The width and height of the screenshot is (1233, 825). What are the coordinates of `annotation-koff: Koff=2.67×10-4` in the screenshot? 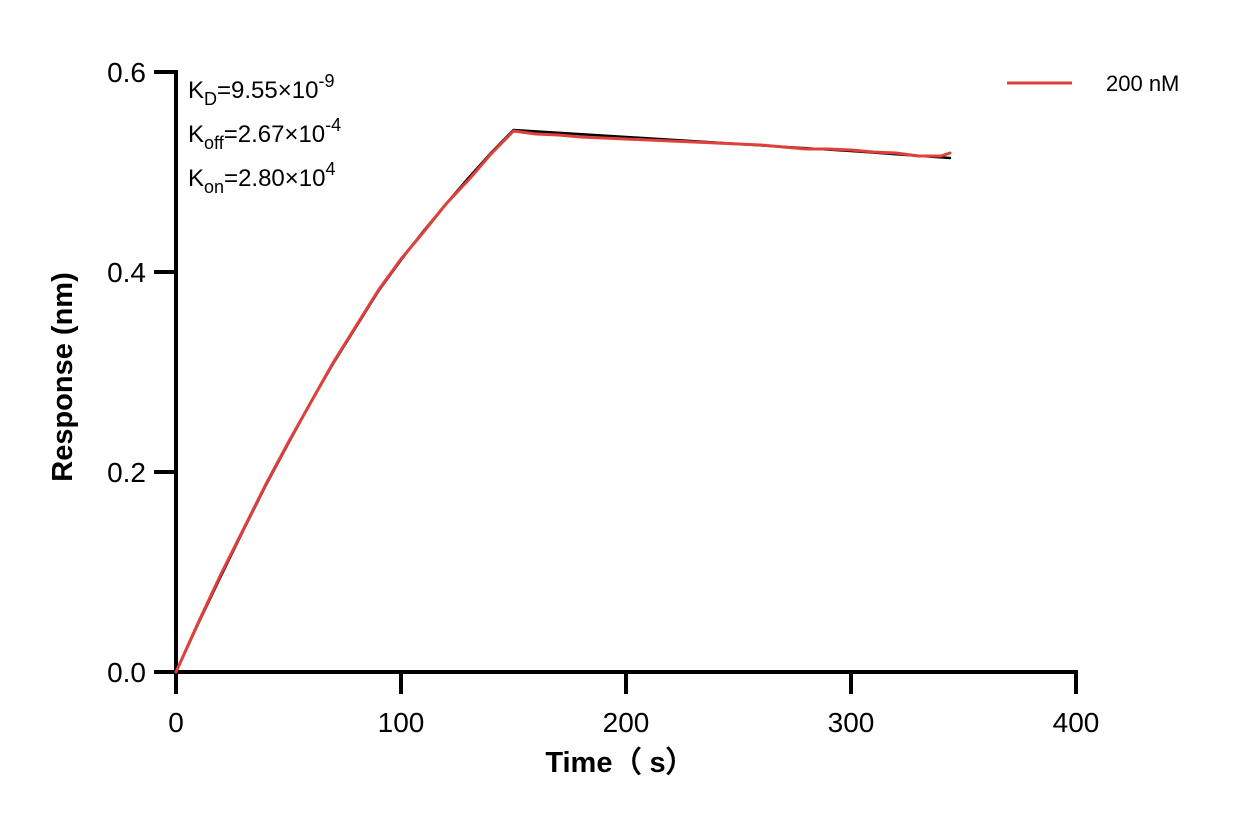 It's located at (264, 134).